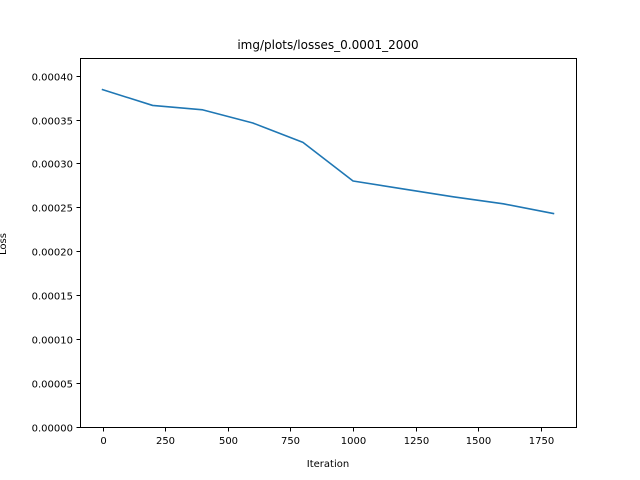 This screenshot has width=640, height=480. I want to click on x-tick-label: 500, so click(228, 441).